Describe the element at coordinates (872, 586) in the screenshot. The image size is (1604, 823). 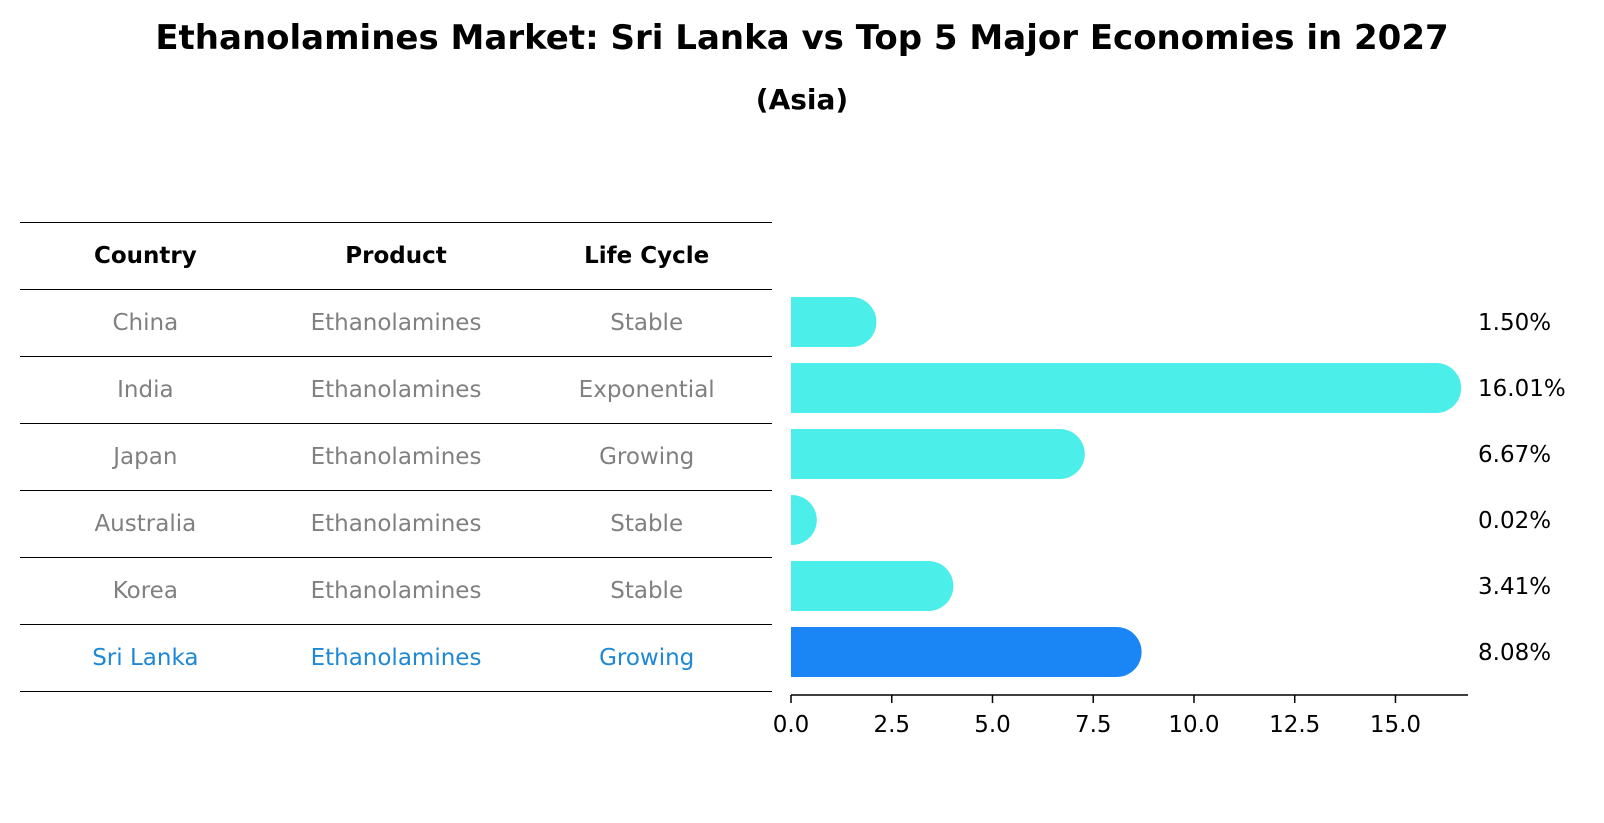
I see `bar-korea` at that location.